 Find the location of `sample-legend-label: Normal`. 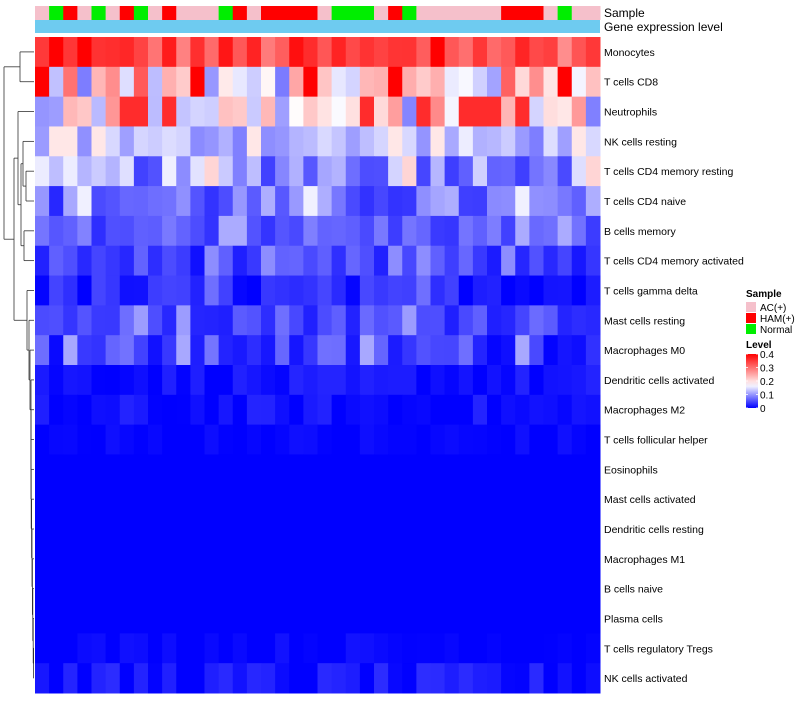

sample-legend-label: Normal is located at coordinates (776, 330).